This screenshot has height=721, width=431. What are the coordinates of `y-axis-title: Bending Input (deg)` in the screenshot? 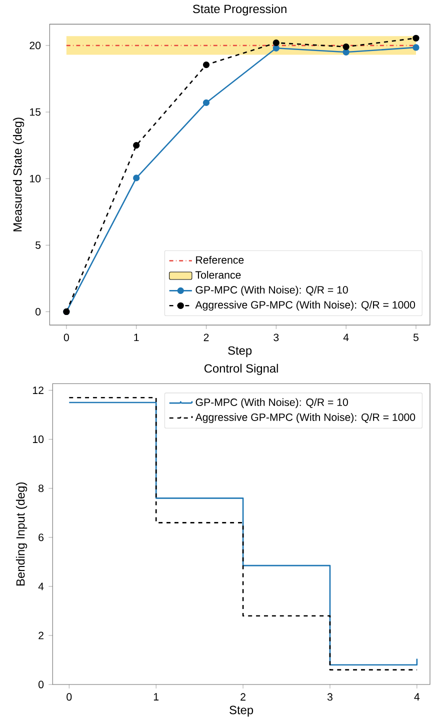 It's located at (22, 534).